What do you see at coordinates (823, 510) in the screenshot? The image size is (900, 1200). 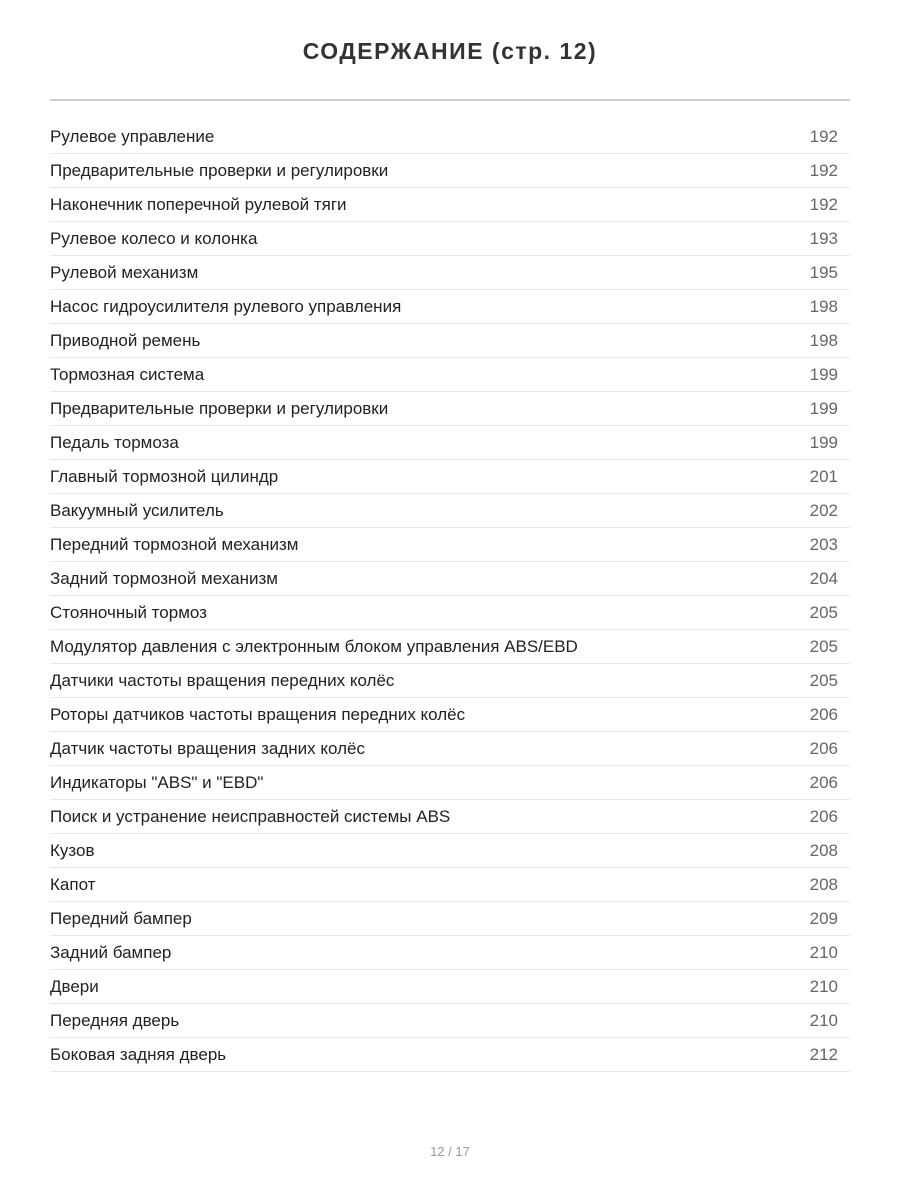 I see `toc-entry-page-number: 202` at bounding box center [823, 510].